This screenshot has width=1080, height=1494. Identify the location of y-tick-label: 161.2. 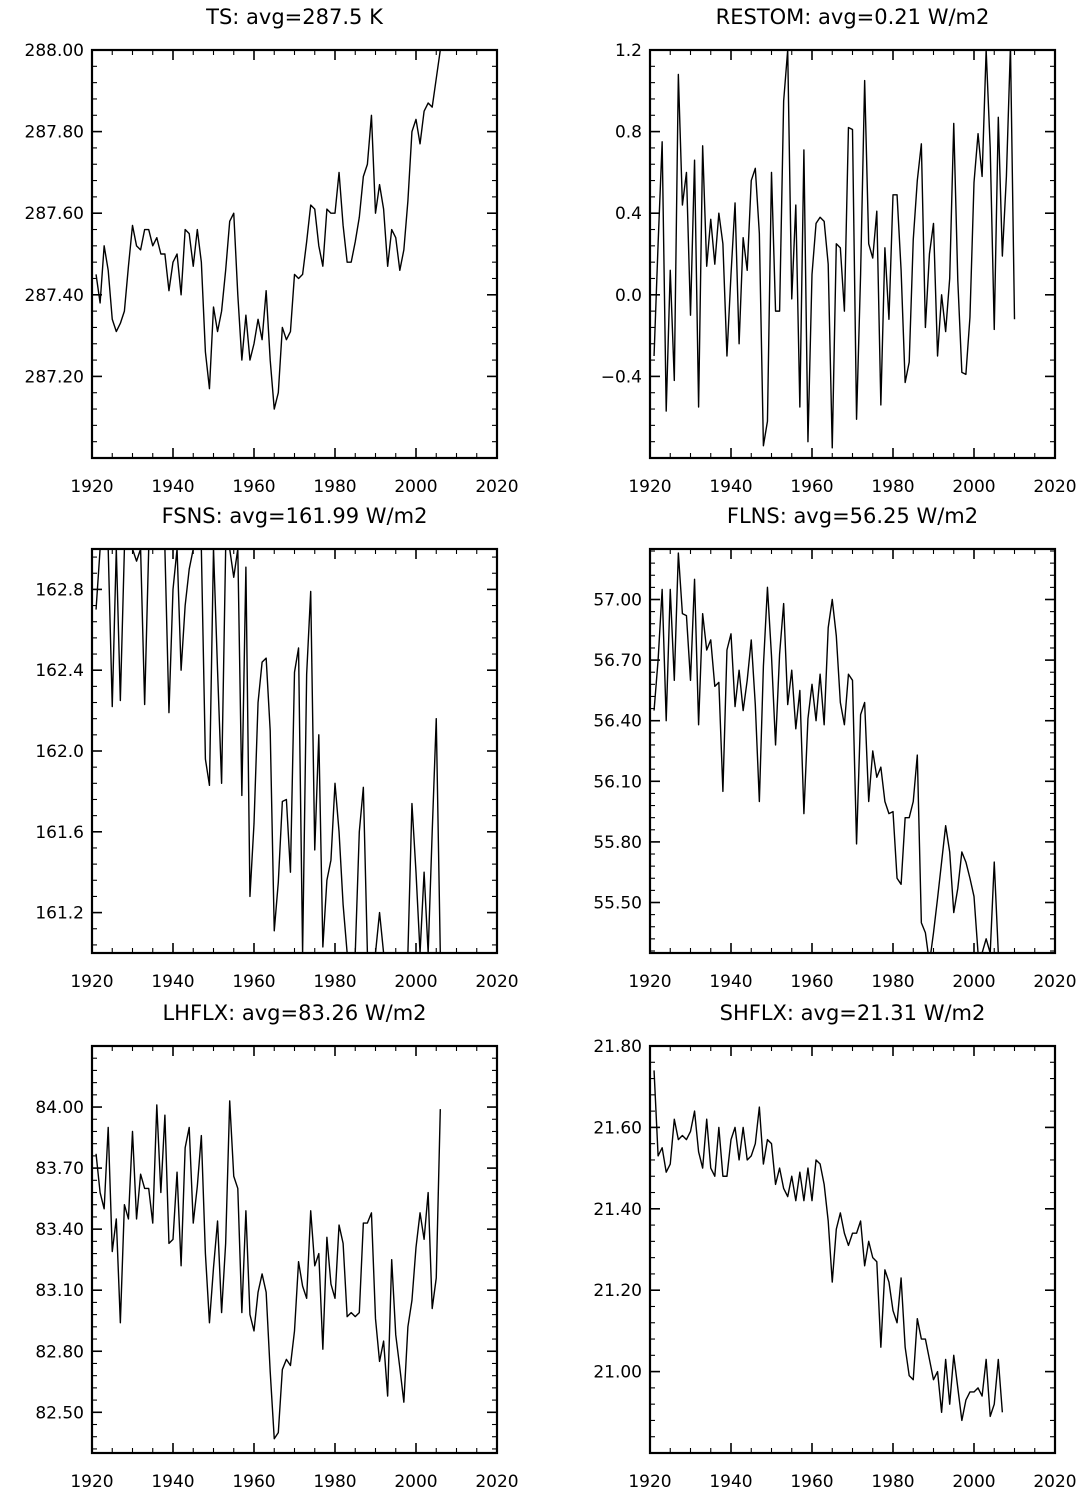
(59, 914).